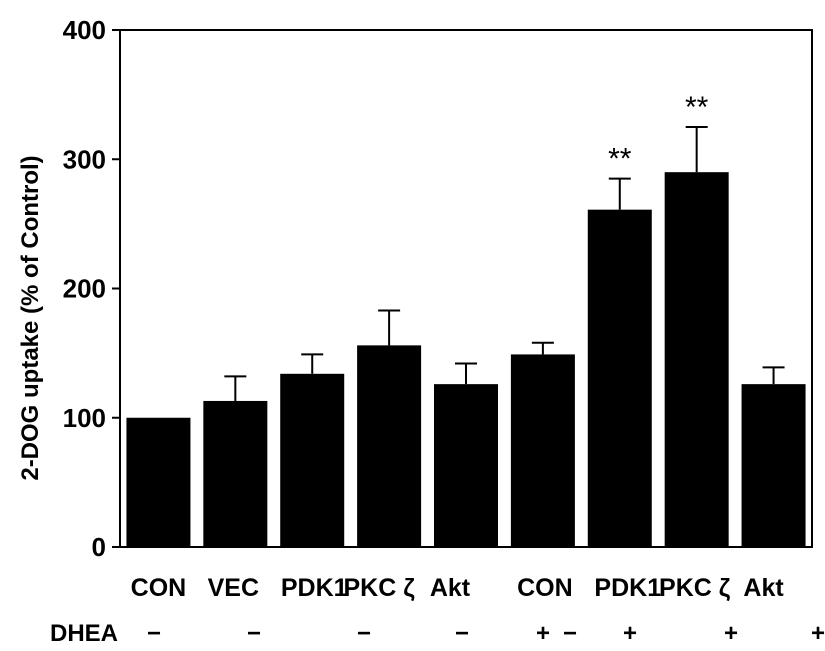 The image size is (825, 651). I want to click on y-tick-label: 300, so click(84, 159).